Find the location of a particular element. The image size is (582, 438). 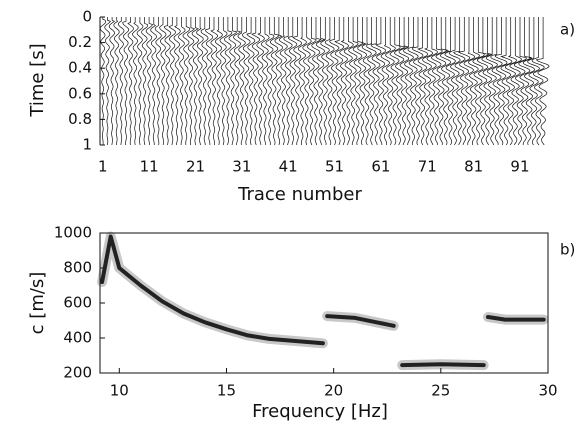

x-tick-label: 15 is located at coordinates (226, 391).